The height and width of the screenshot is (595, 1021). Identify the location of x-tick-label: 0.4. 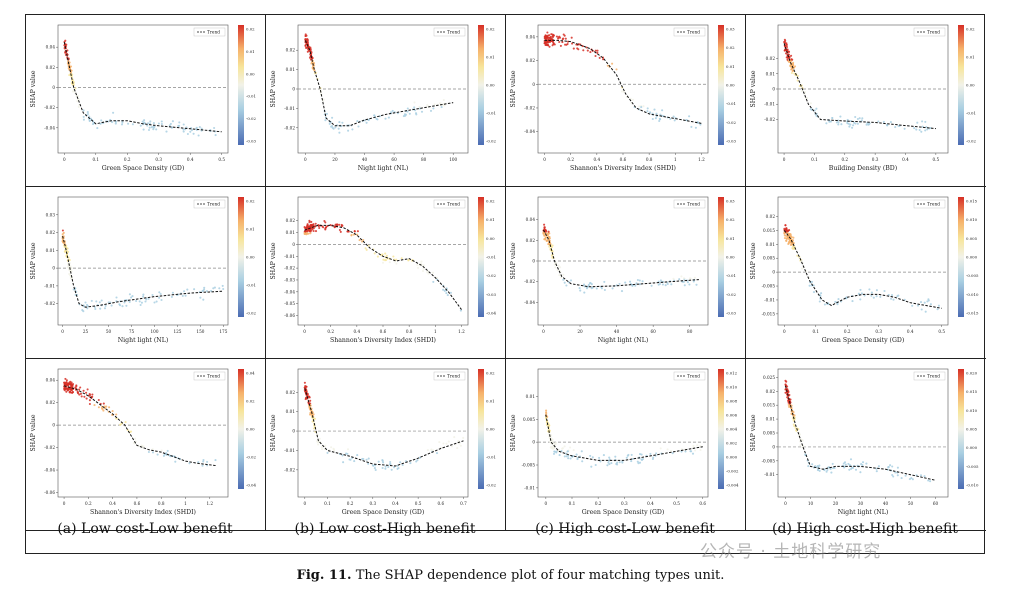
(395, 503).